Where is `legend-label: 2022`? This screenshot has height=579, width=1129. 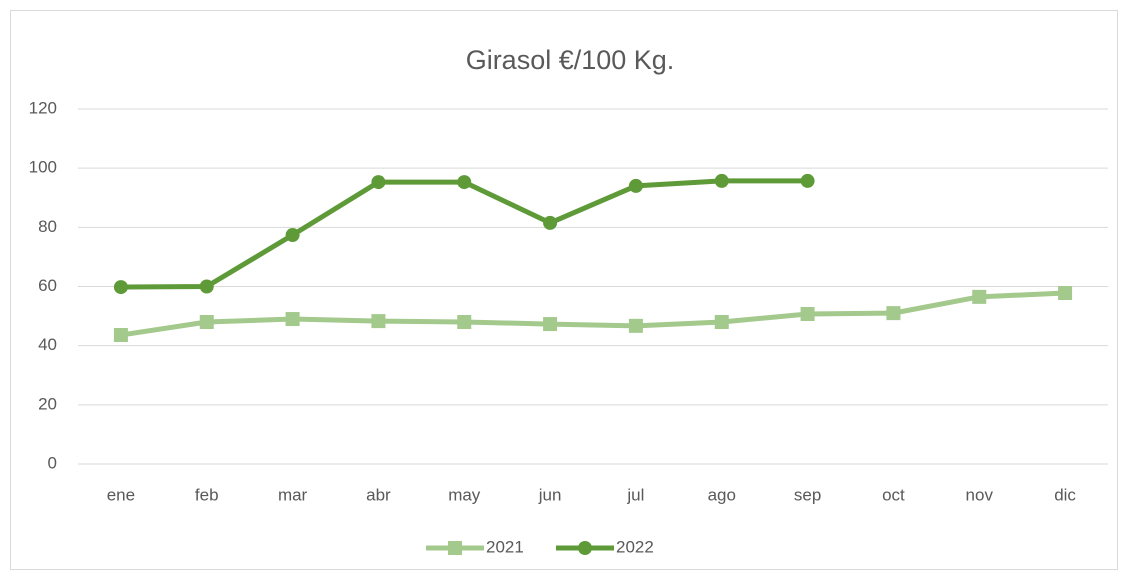
legend-label: 2022 is located at coordinates (635, 546).